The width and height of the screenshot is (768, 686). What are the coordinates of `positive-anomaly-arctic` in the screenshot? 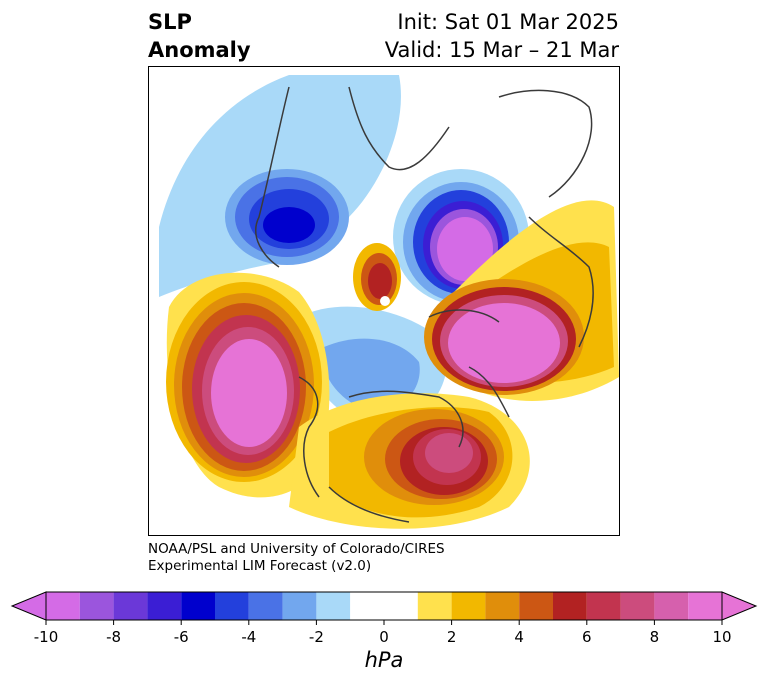 It's located at (377, 277).